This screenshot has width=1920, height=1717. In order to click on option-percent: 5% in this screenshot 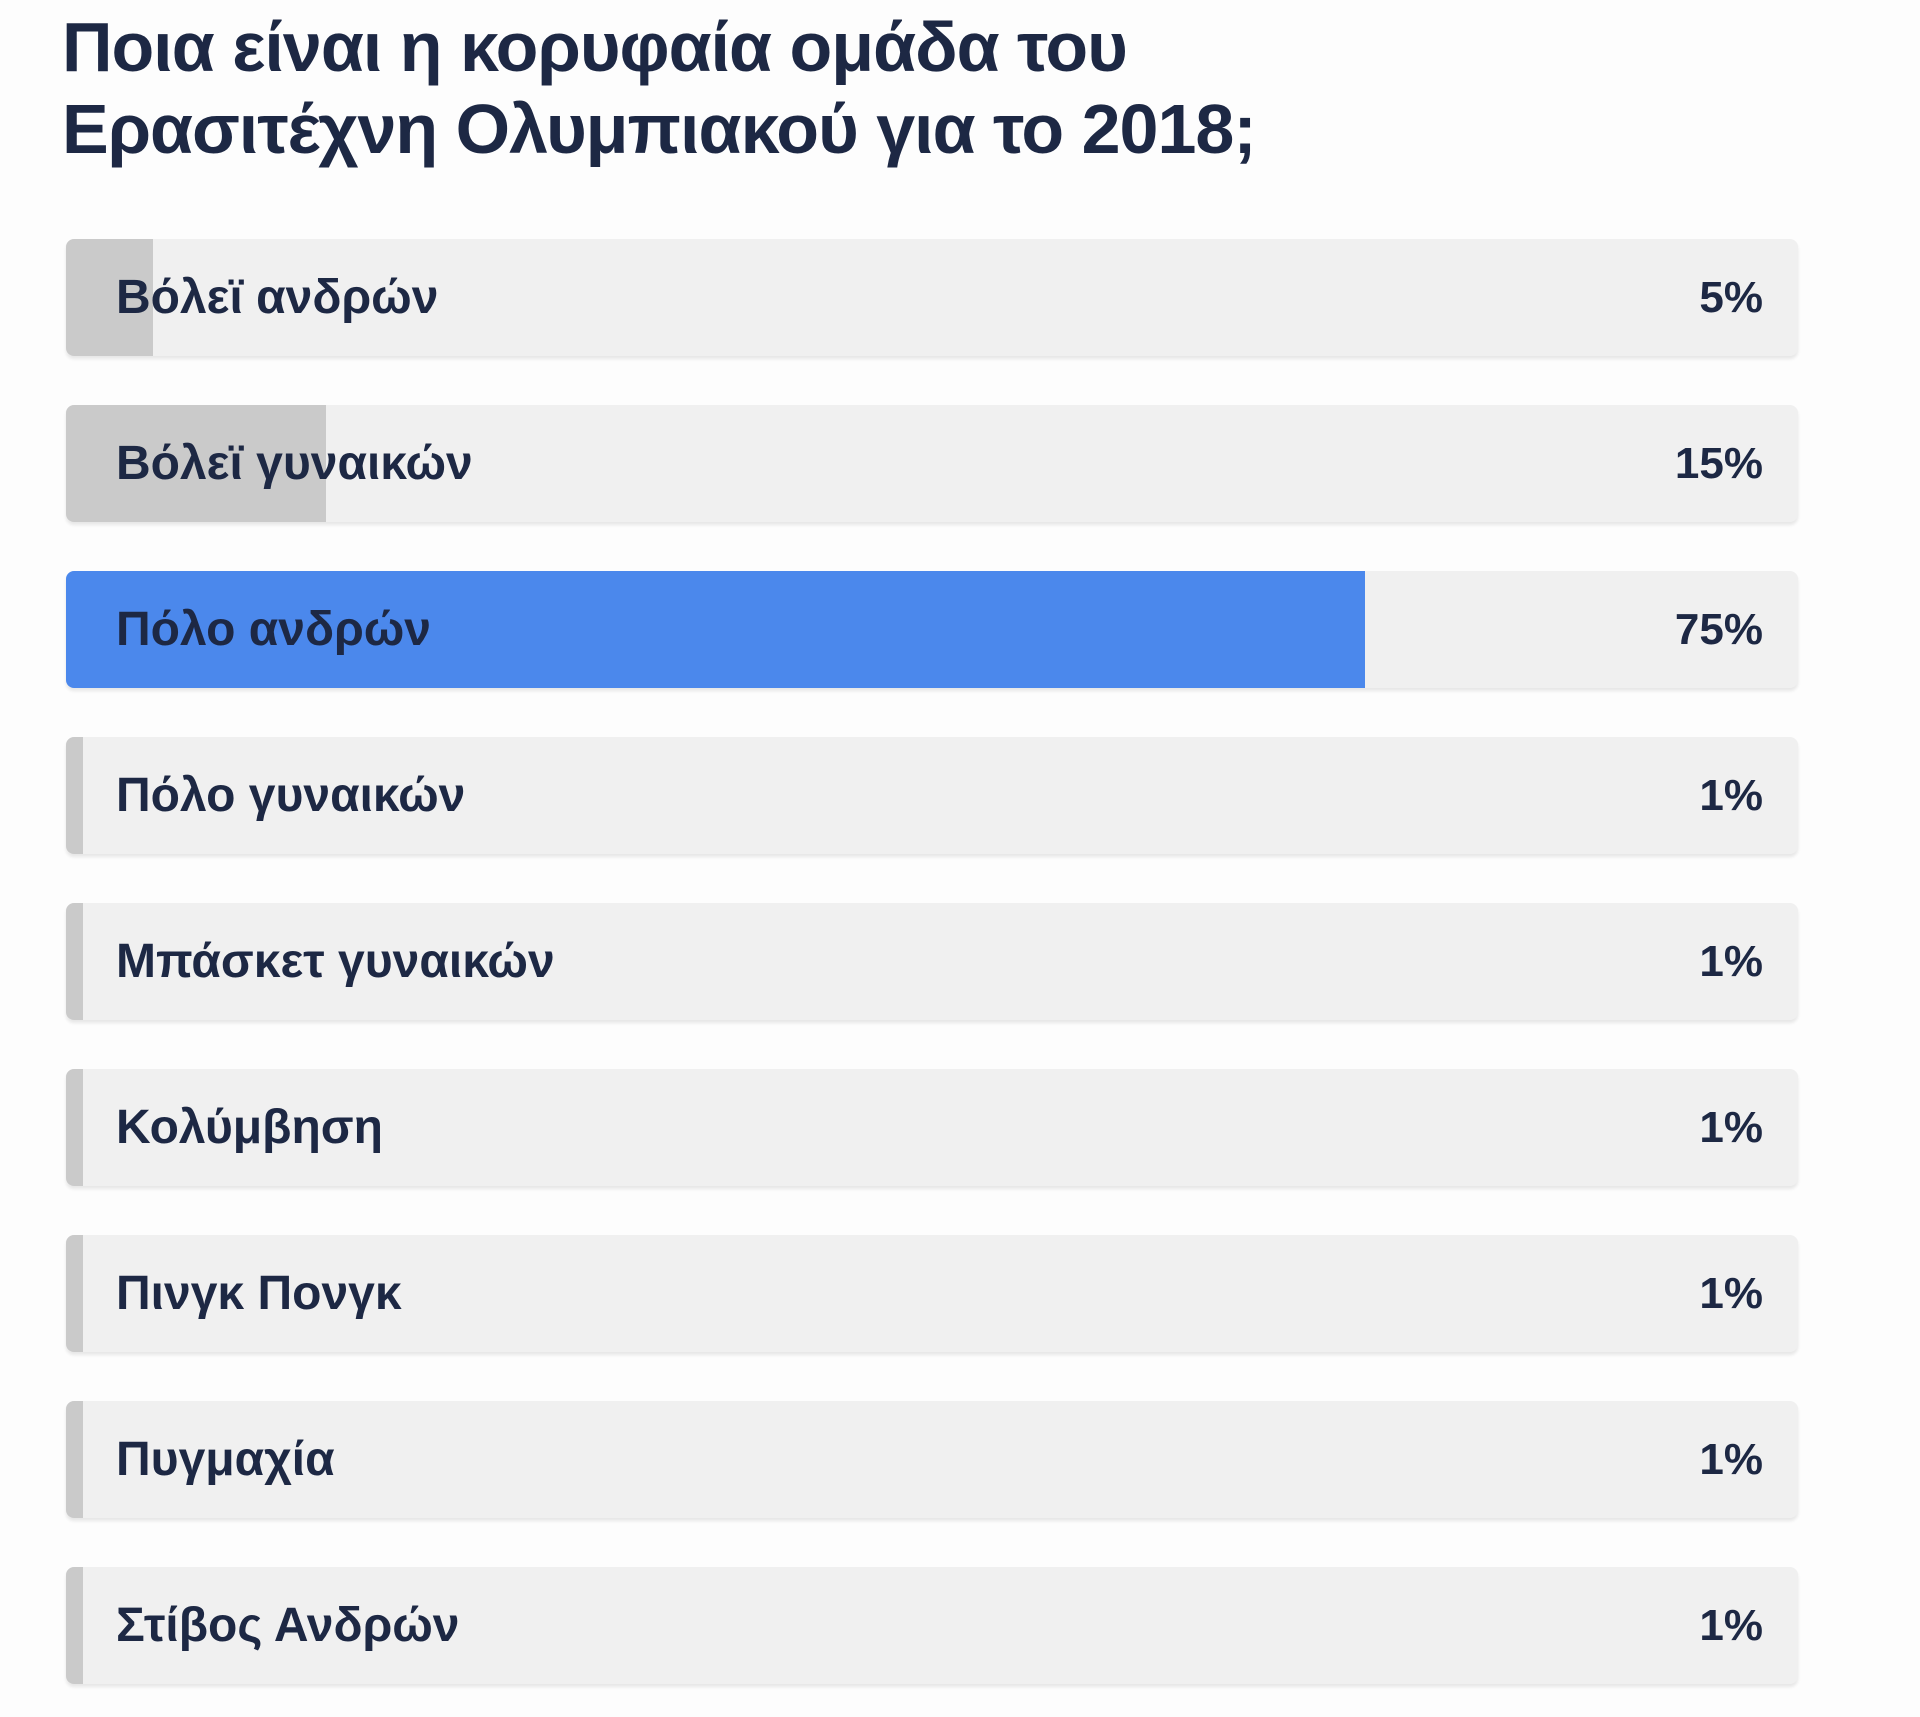, I will do `click(1731, 297)`.